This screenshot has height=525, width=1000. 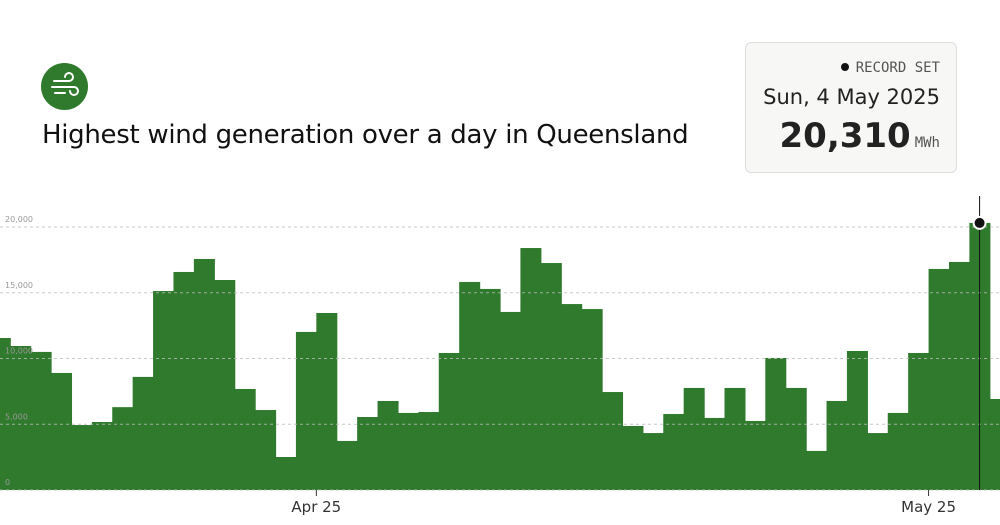 What do you see at coordinates (843, 68) in the screenshot?
I see `record-label: RECORD SET` at bounding box center [843, 68].